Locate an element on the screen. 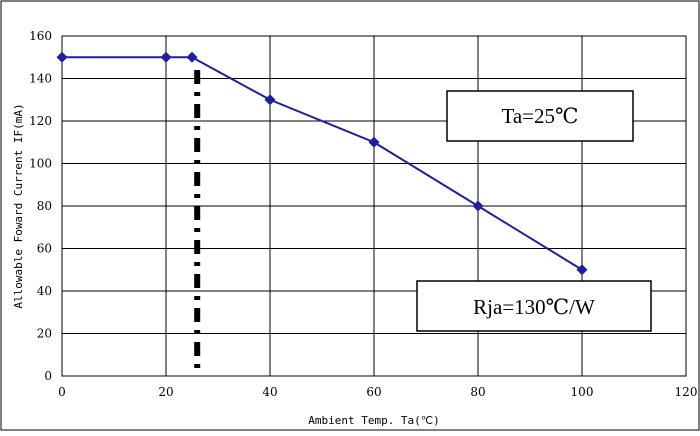  y-tick-label: 0 is located at coordinates (48, 376).